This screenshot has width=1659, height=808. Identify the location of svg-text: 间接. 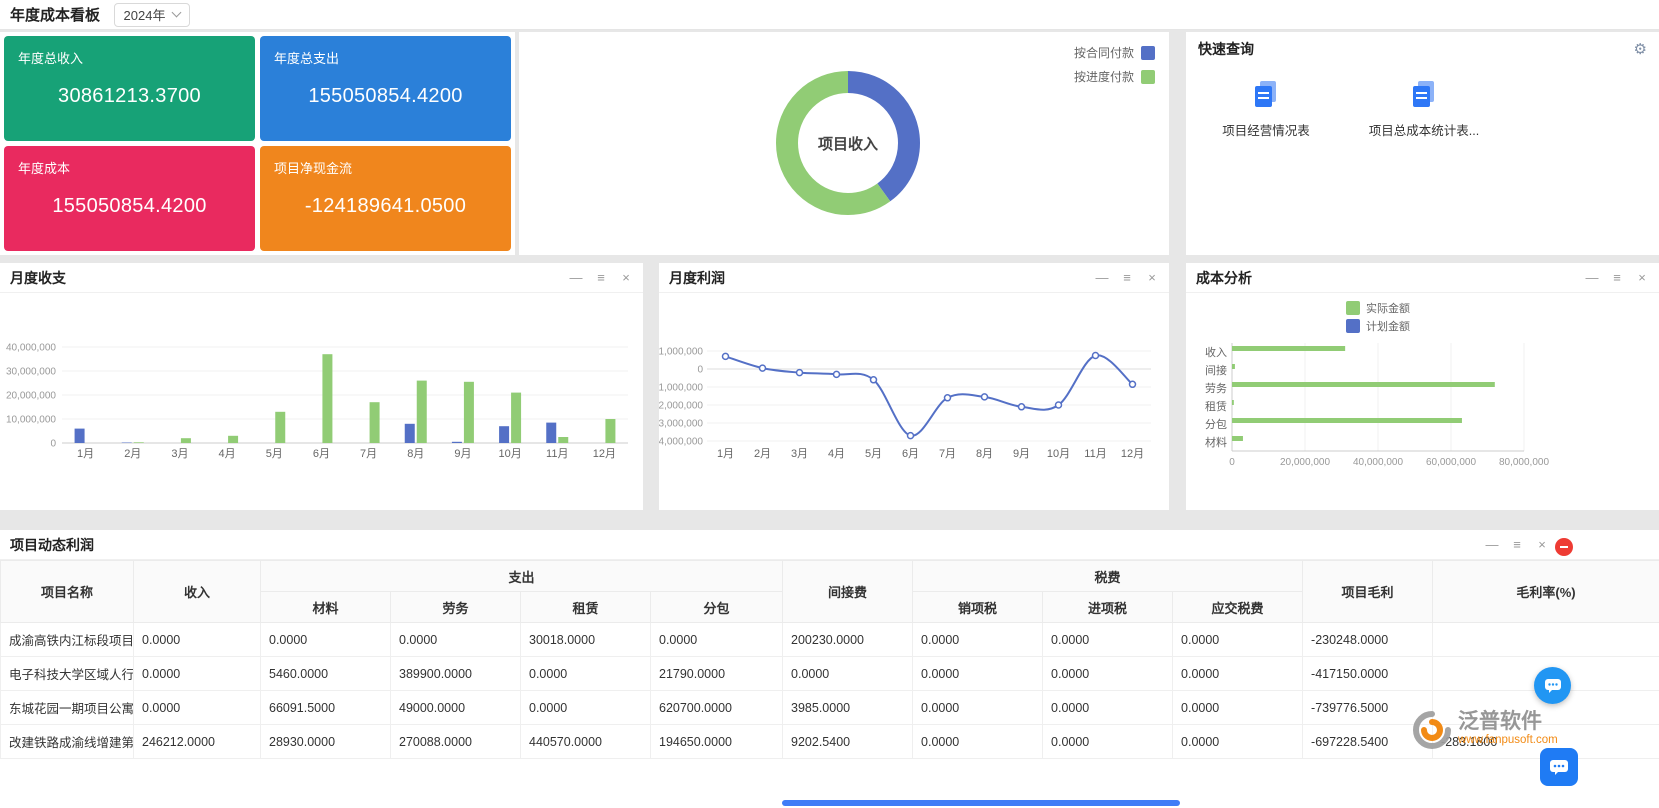
(1216, 370).